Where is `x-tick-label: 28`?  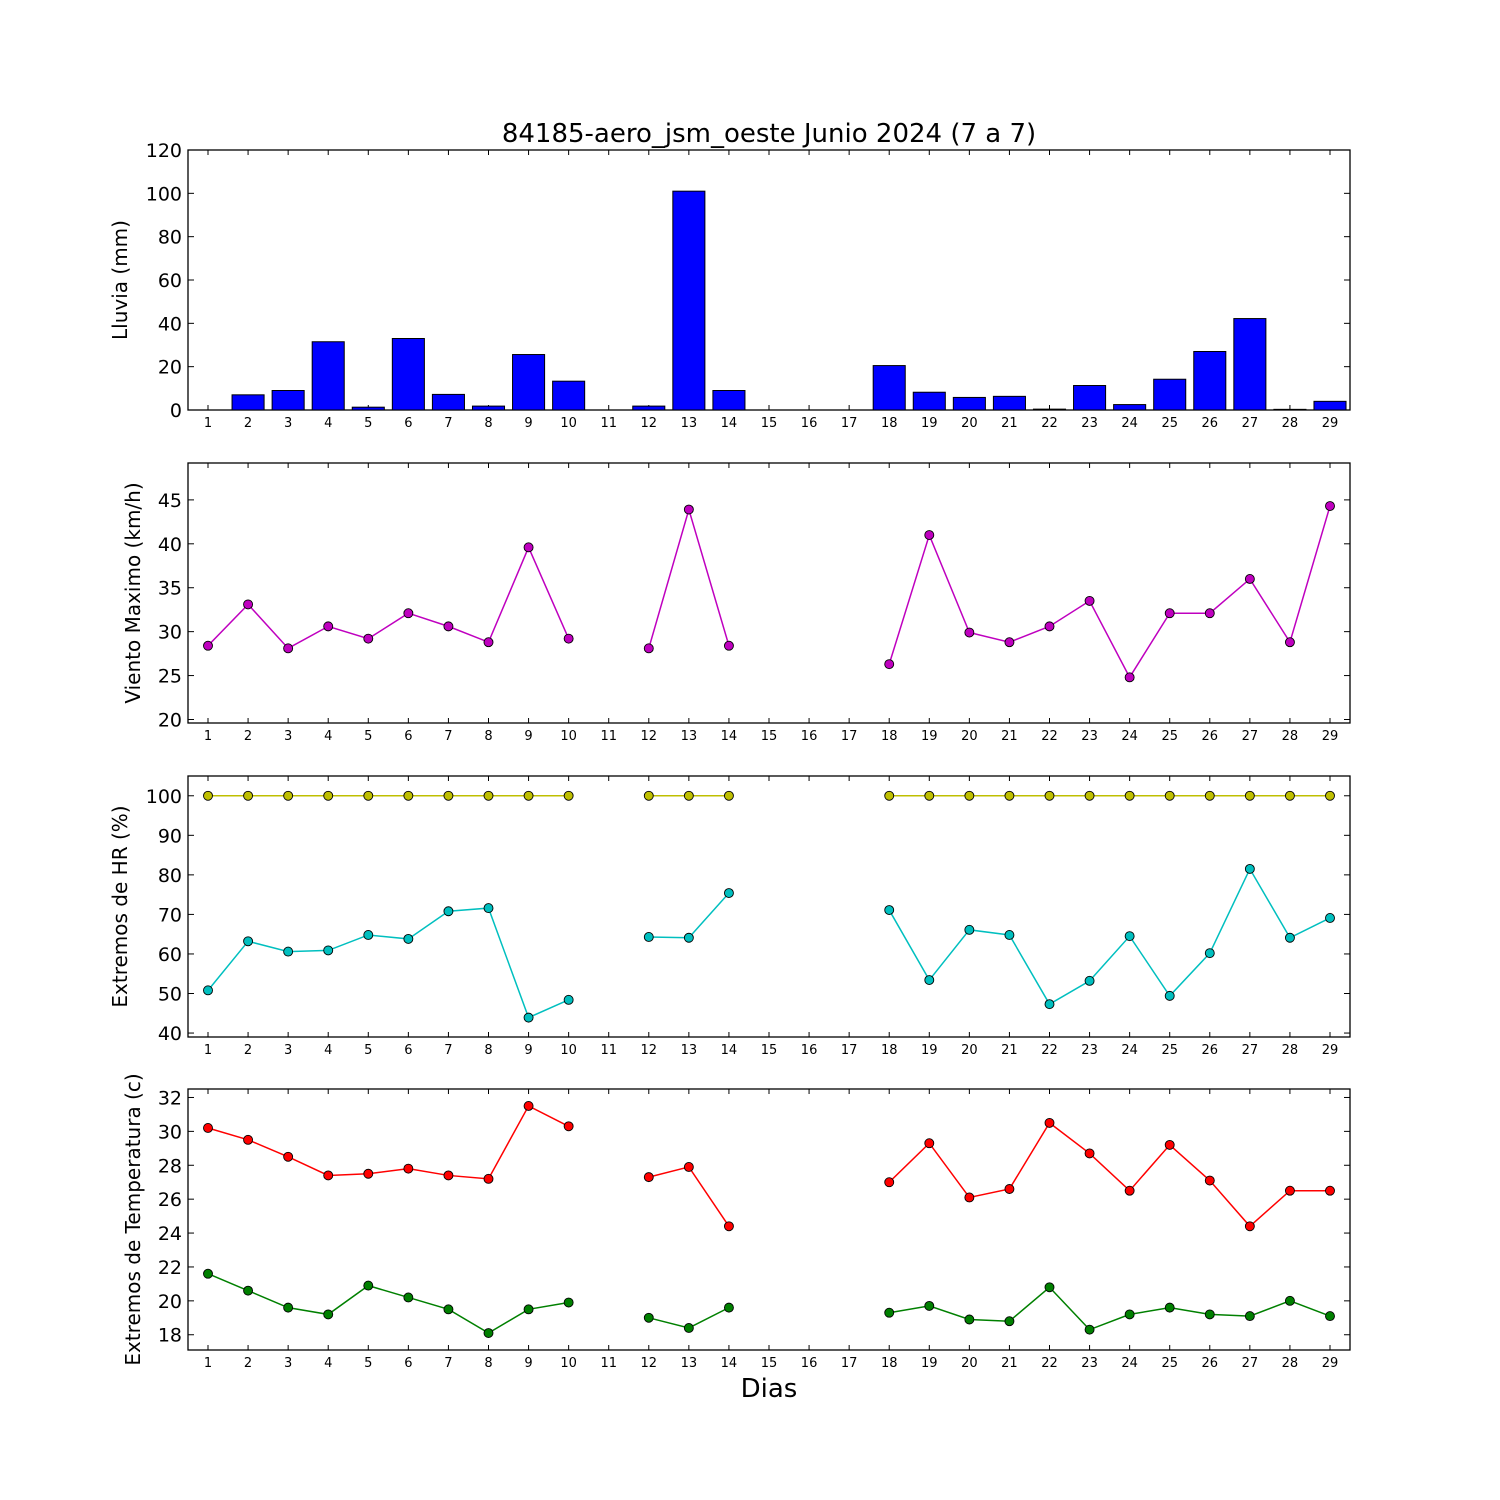
x-tick-label: 28 is located at coordinates (1290, 1363).